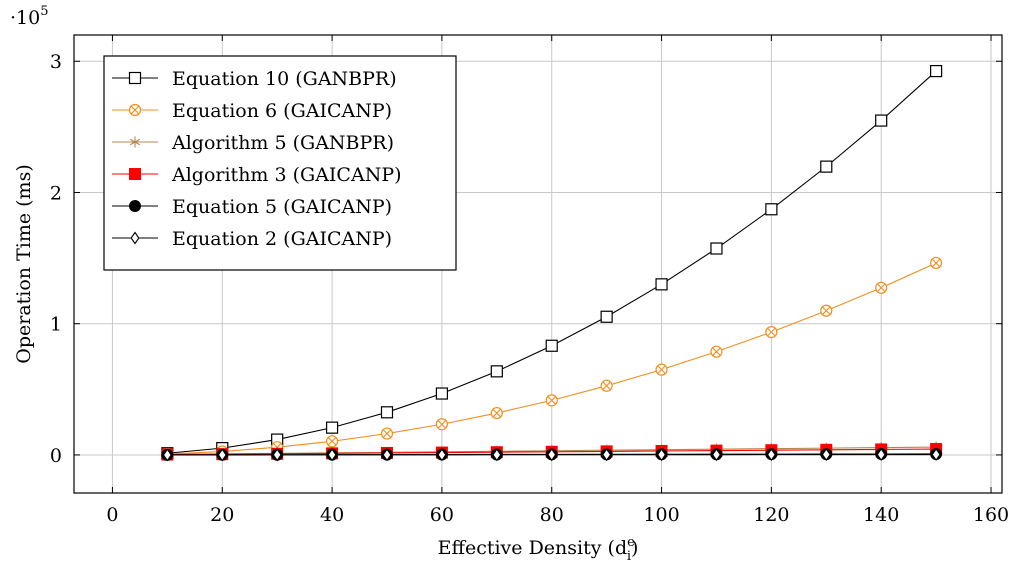 The width and height of the screenshot is (1016, 571). Describe the element at coordinates (56, 62) in the screenshot. I see `y-tick-label: 3` at that location.